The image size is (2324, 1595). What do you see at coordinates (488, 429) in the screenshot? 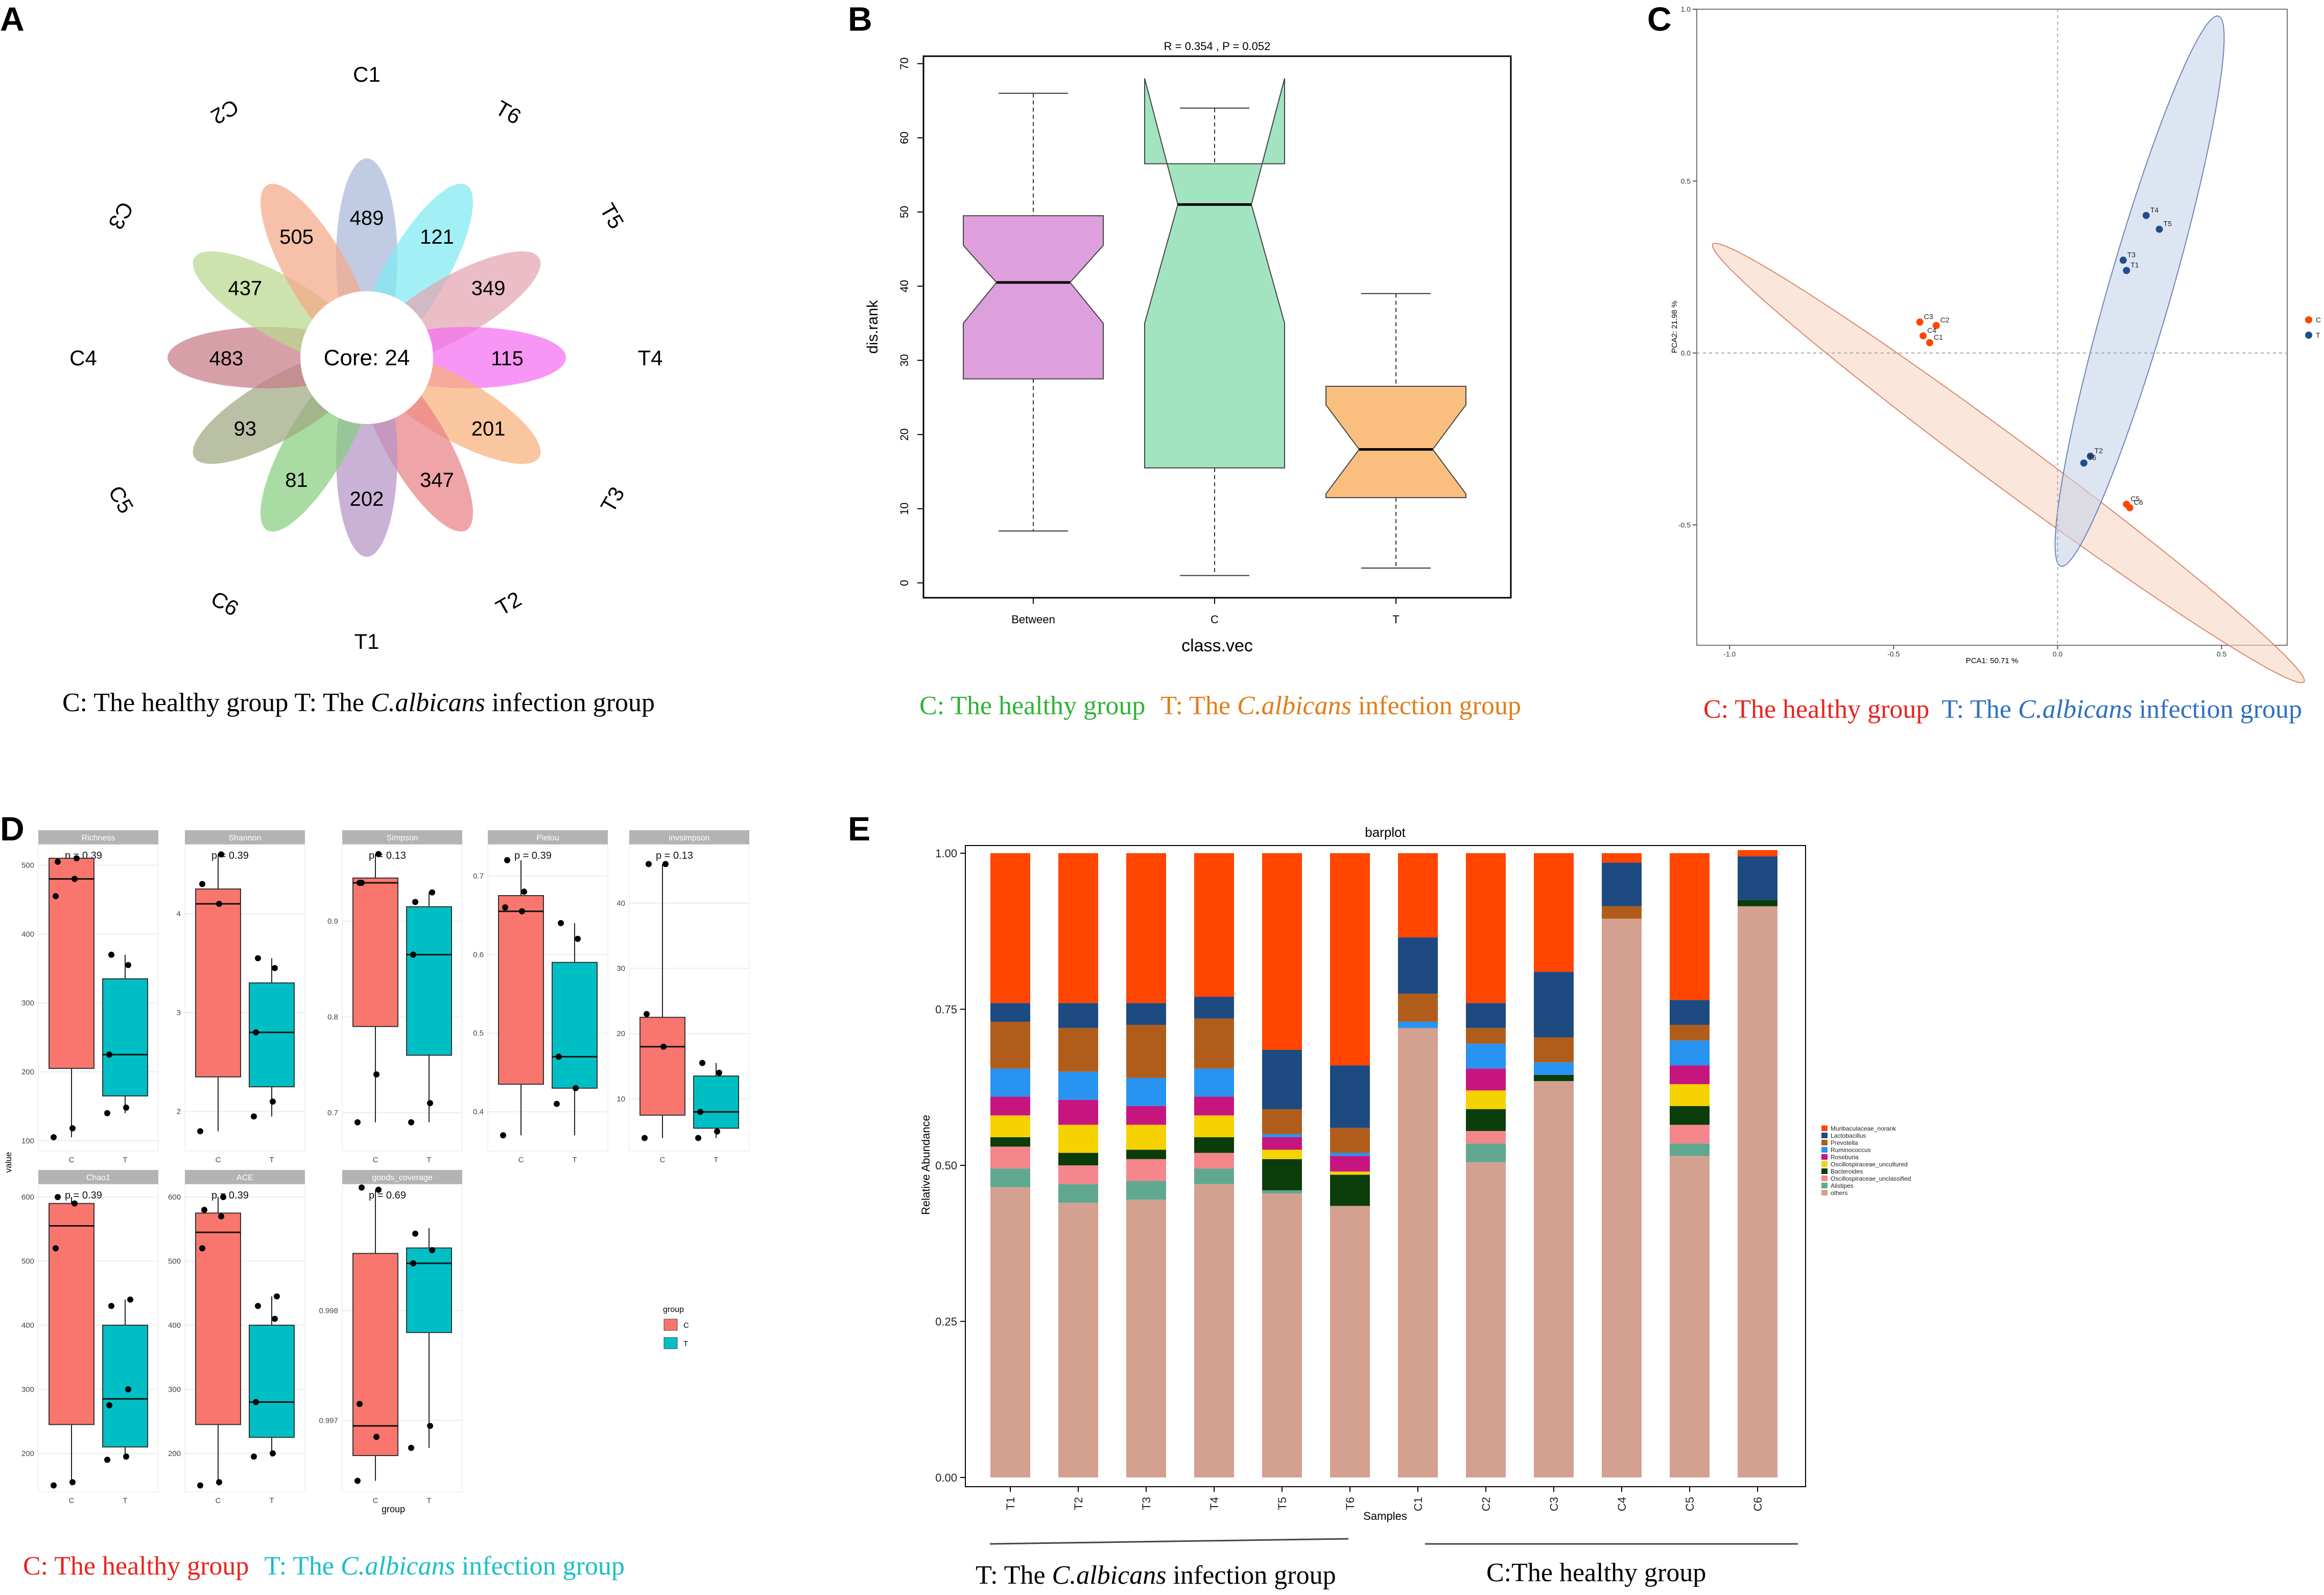
I see `petal-value-T3: 201` at bounding box center [488, 429].